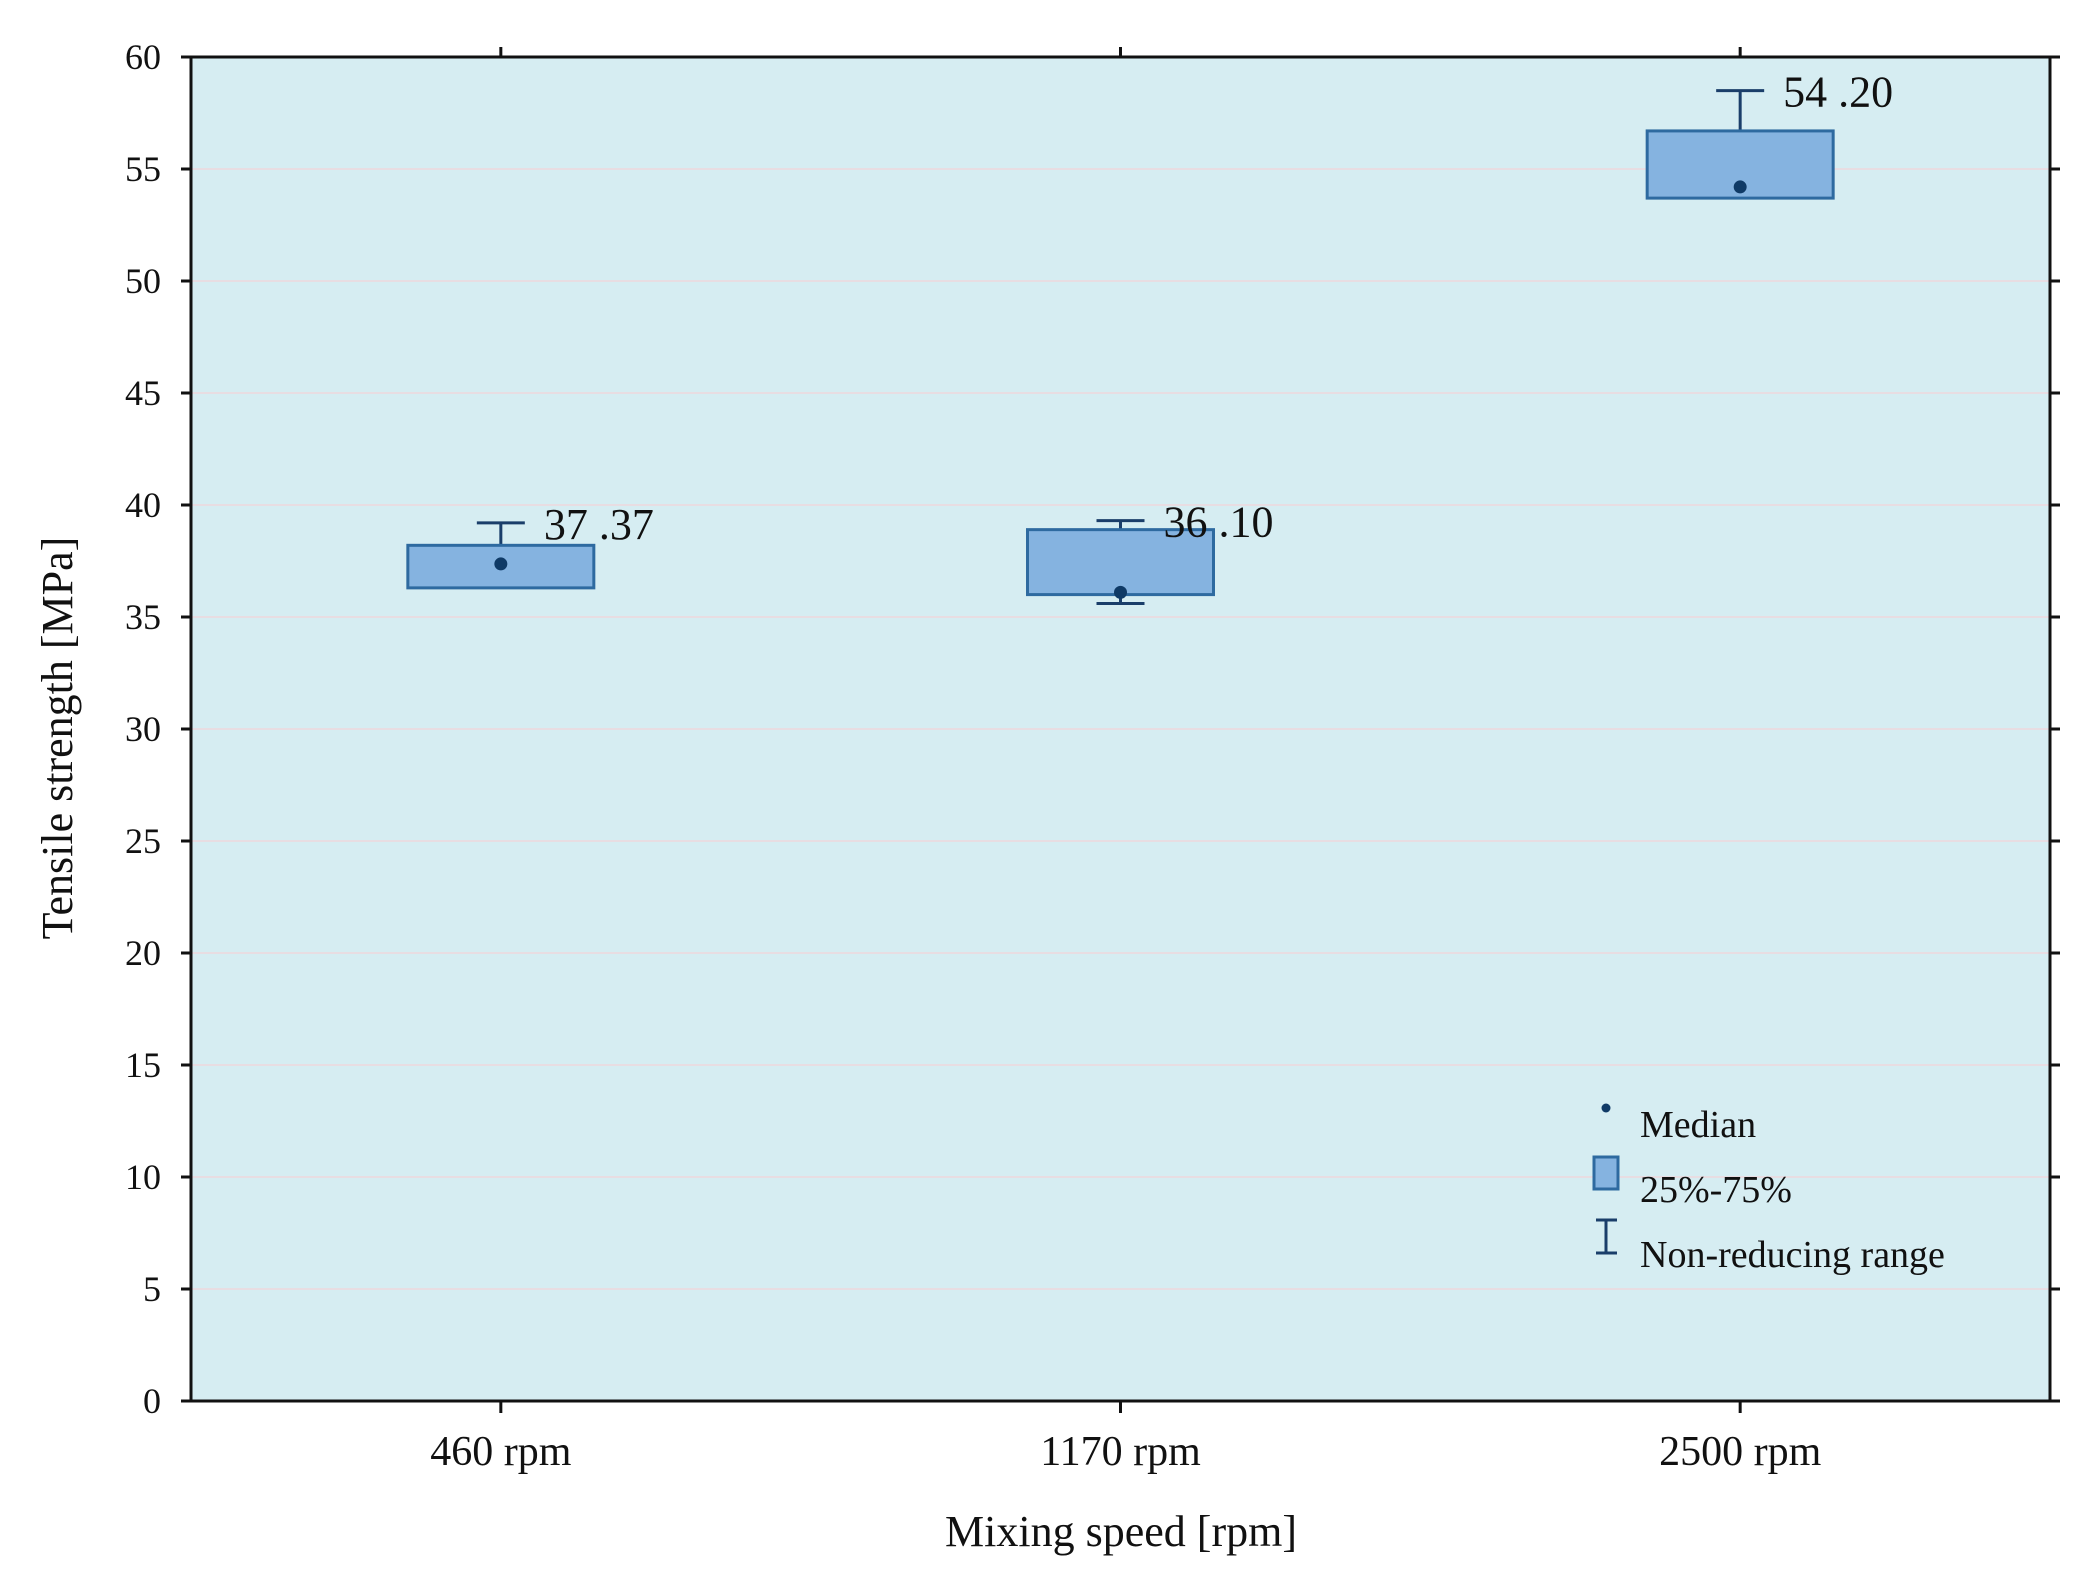  What do you see at coordinates (143, 841) in the screenshot?
I see `y-tick-label: 25` at bounding box center [143, 841].